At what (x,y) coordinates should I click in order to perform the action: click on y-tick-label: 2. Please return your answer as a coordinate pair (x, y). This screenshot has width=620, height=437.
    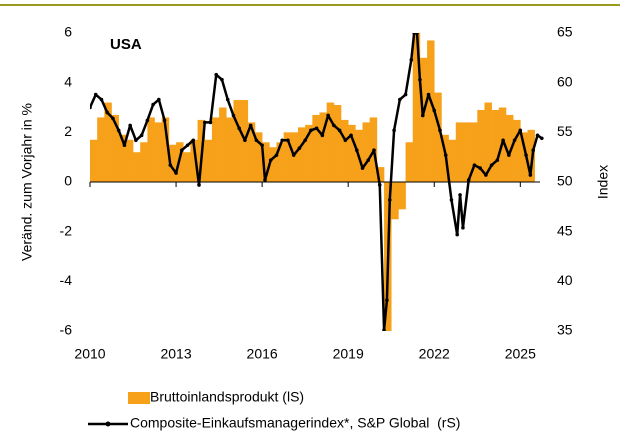
    Looking at the image, I should click on (68, 131).